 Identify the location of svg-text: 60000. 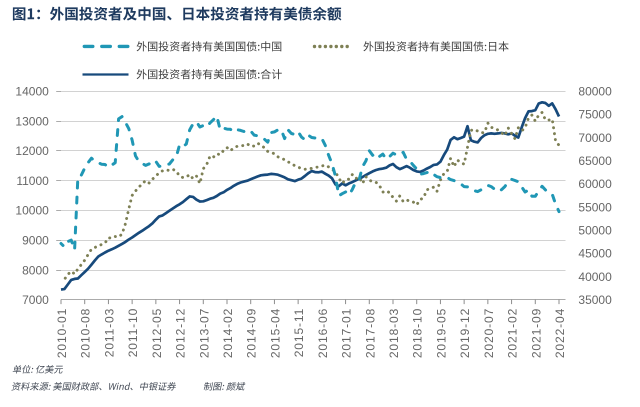
(595, 184).